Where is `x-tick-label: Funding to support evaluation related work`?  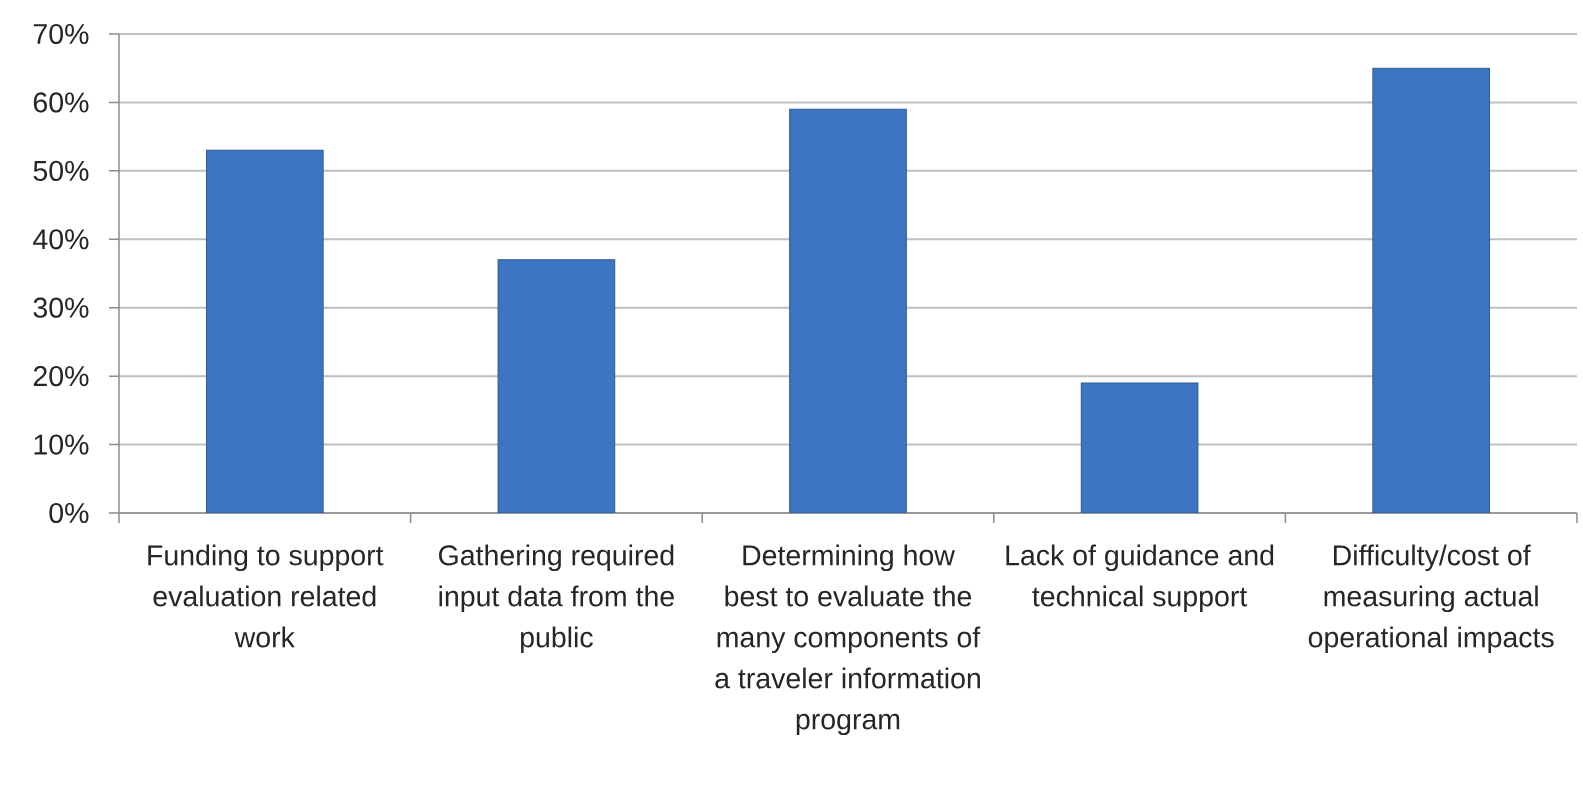
x-tick-label: Funding to support evaluation related work is located at coordinates (266, 596).